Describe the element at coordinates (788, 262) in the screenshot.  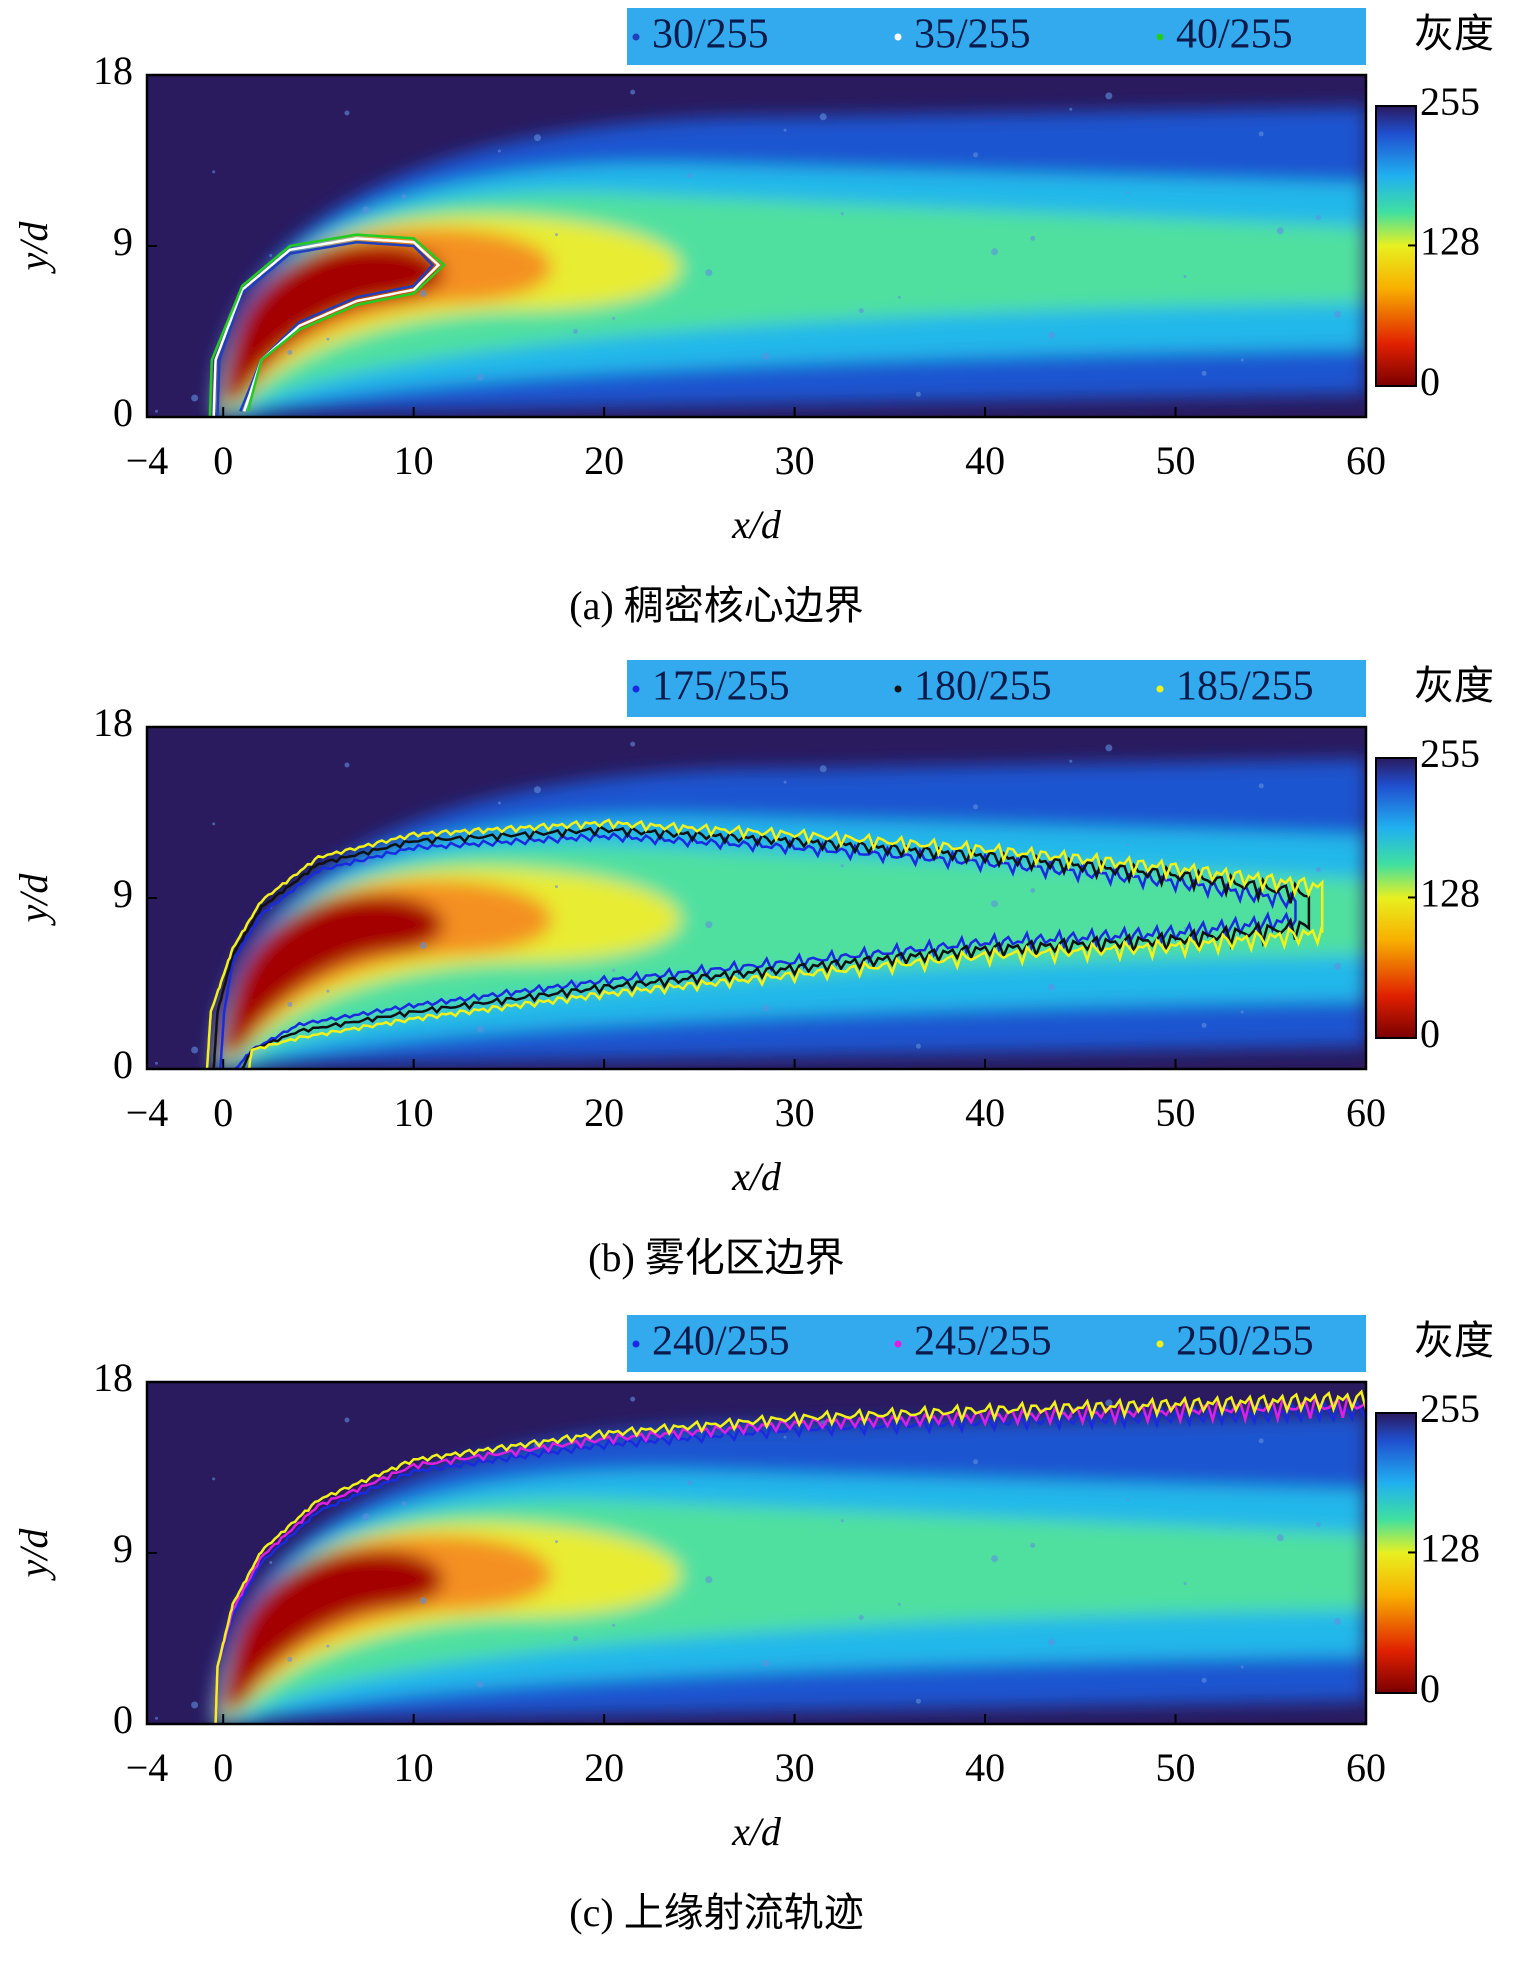
I see `plume` at that location.